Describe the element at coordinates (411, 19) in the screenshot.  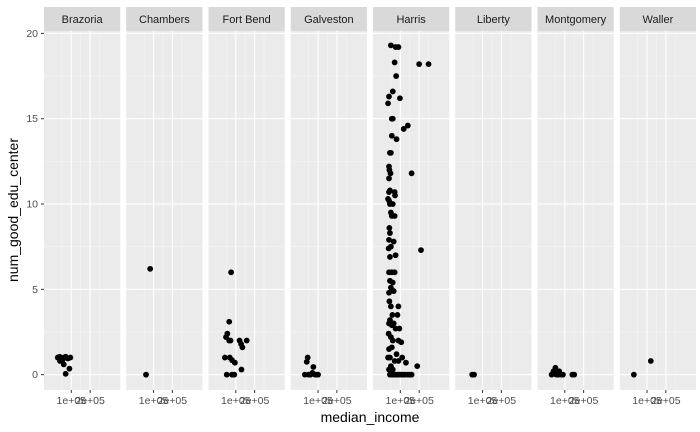
I see `facet-strip-harris` at that location.